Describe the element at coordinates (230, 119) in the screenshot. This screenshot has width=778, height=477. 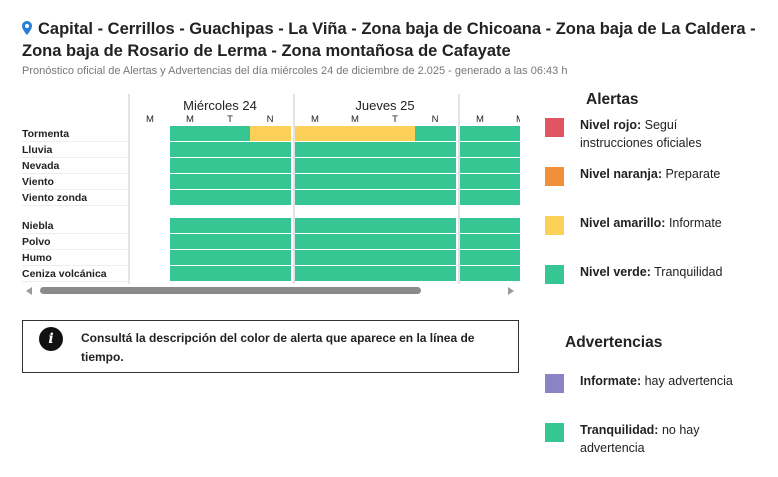
I see `period-label: T` at that location.